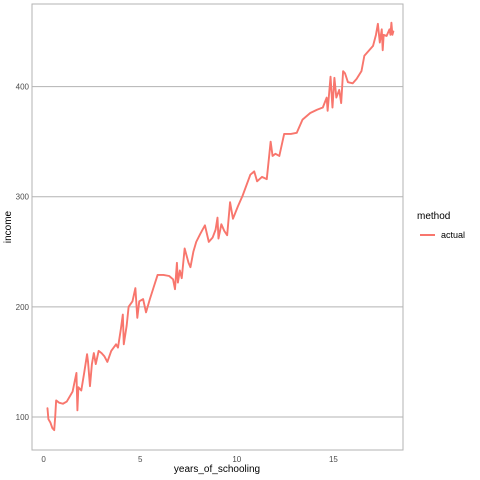 This screenshot has width=480, height=480. What do you see at coordinates (8, 226) in the screenshot?
I see `y-axis-title: income` at bounding box center [8, 226].